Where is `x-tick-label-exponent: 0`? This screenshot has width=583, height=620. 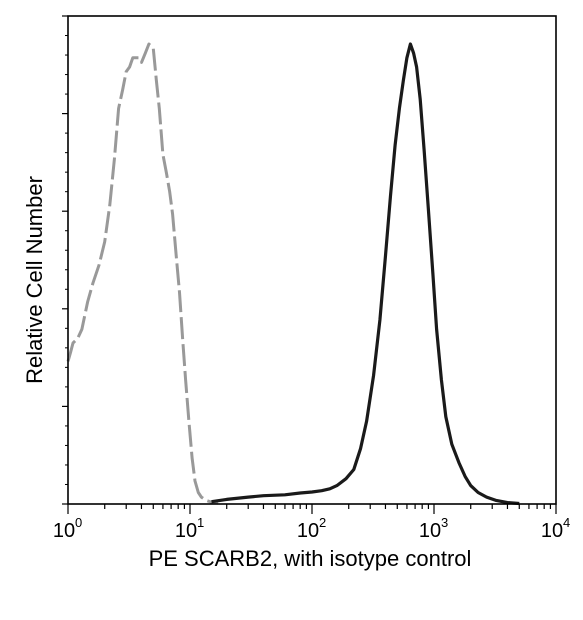
x-tick-label-exponent: 0 is located at coordinates (78, 522).